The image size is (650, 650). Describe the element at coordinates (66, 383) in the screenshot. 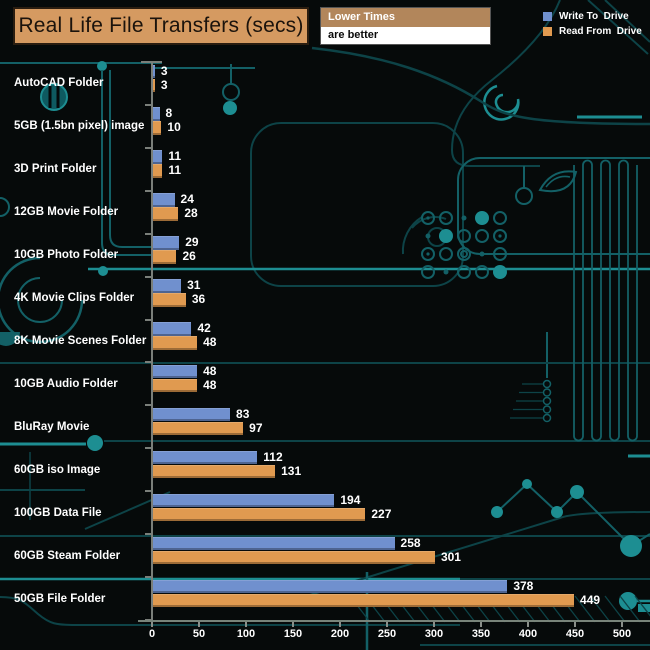

I see `category-label: 10GB Audio Folder` at that location.